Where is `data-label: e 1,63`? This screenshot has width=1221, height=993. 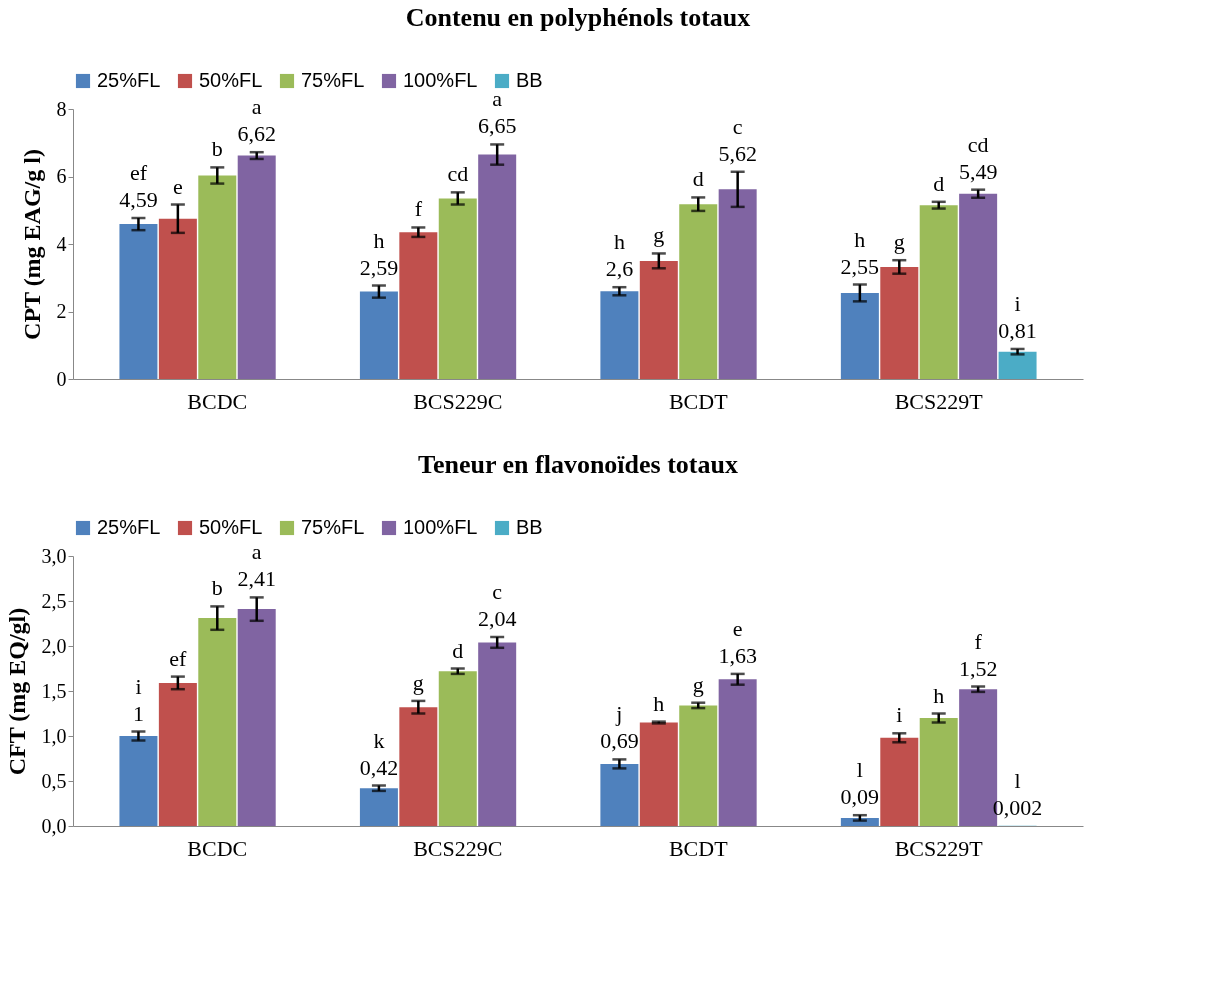 data-label: e 1,63 is located at coordinates (737, 641).